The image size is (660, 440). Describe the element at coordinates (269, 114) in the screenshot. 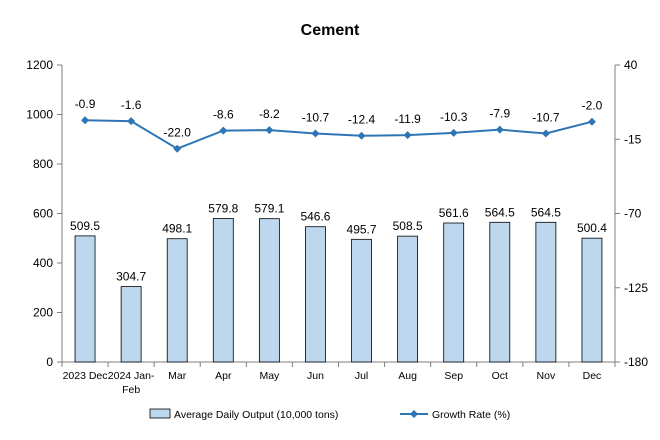

I see `line-data-label: -8.2` at that location.